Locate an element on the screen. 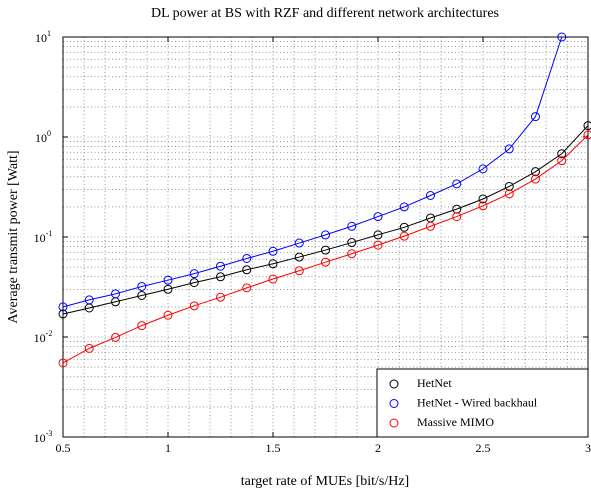 The height and width of the screenshot is (497, 591). y-tick-power: -1 is located at coordinates (49, 233).